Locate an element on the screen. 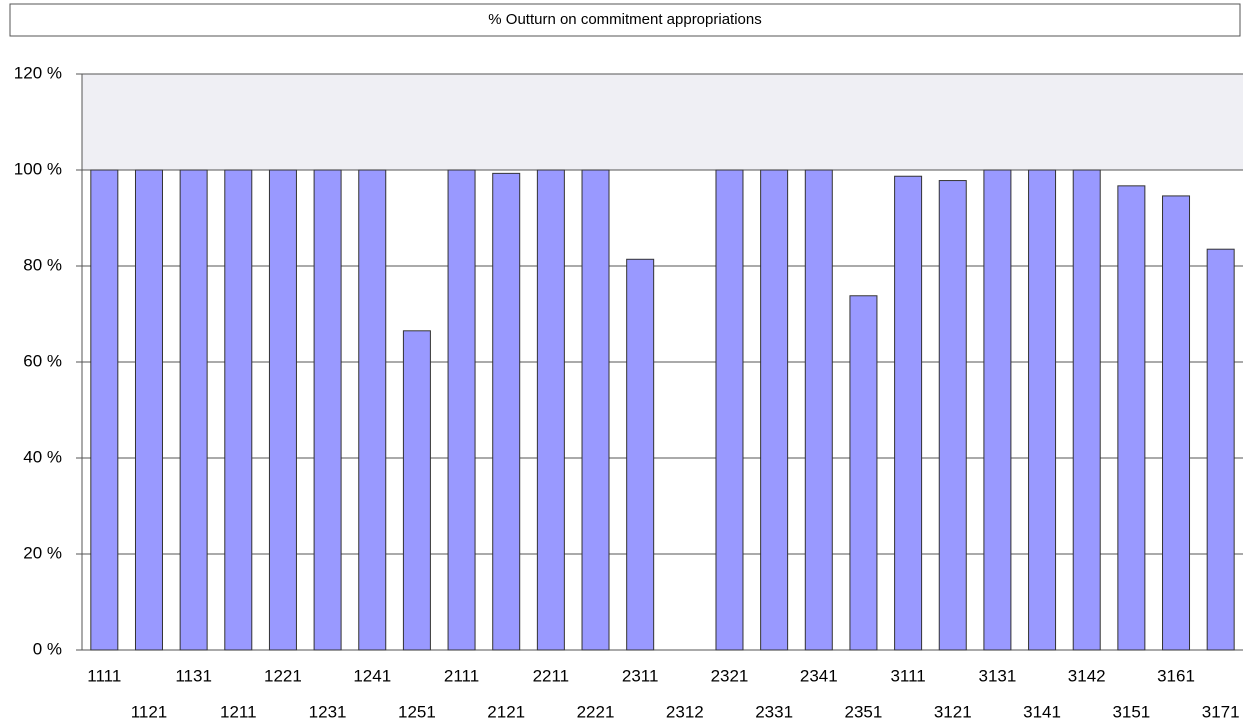  x-tick-label: 3161 is located at coordinates (1176, 675).